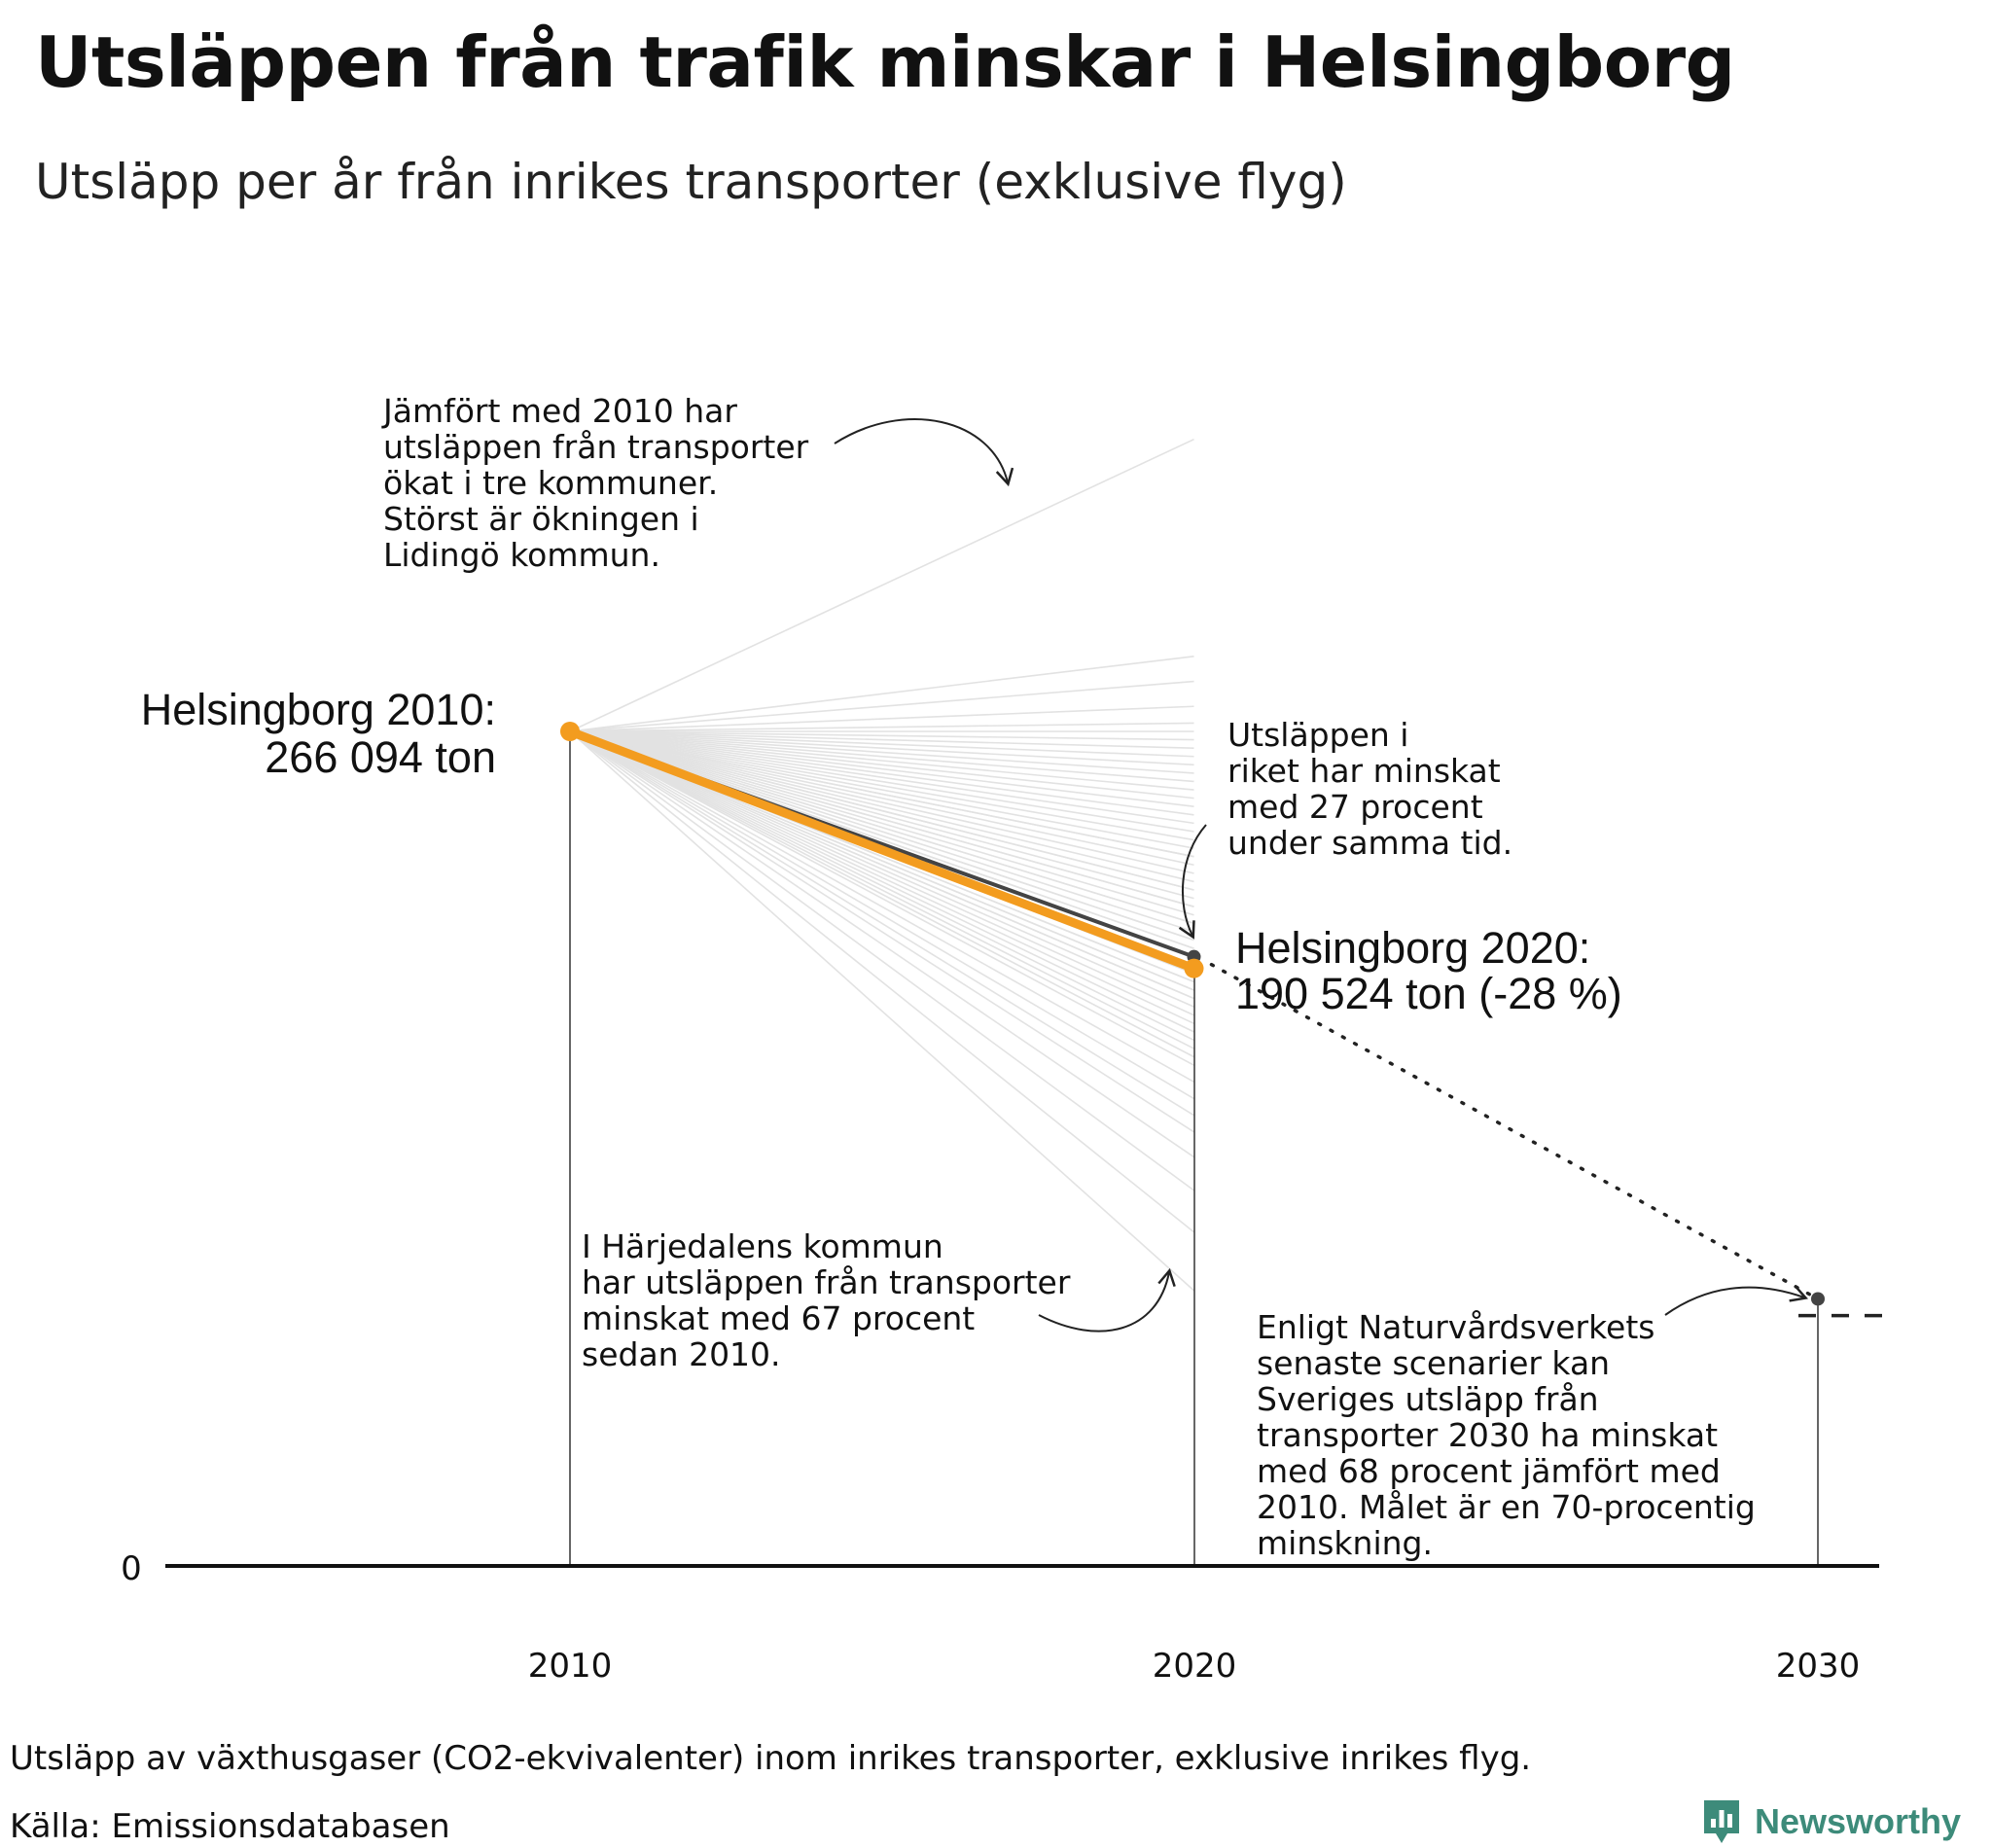 This screenshot has width=1992, height=1848. Describe the element at coordinates (570, 1667) in the screenshot. I see `x-tick-label-2010: 2010` at that location.